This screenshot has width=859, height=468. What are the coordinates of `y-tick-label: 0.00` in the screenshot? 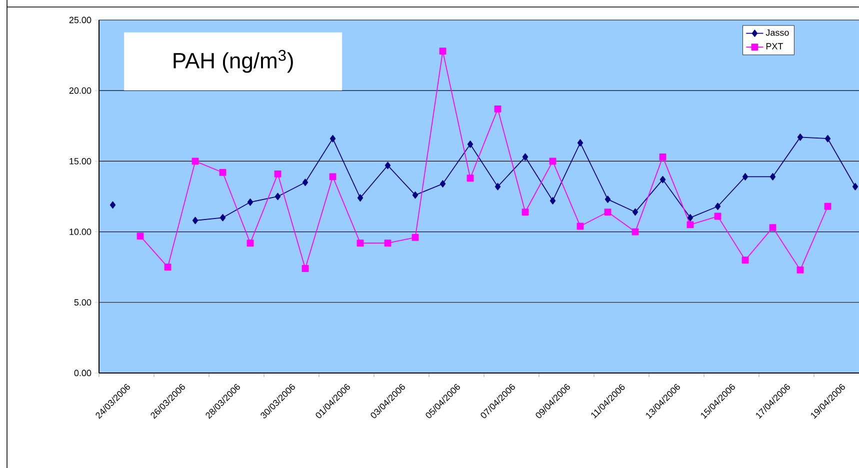 It's located at (83, 373).